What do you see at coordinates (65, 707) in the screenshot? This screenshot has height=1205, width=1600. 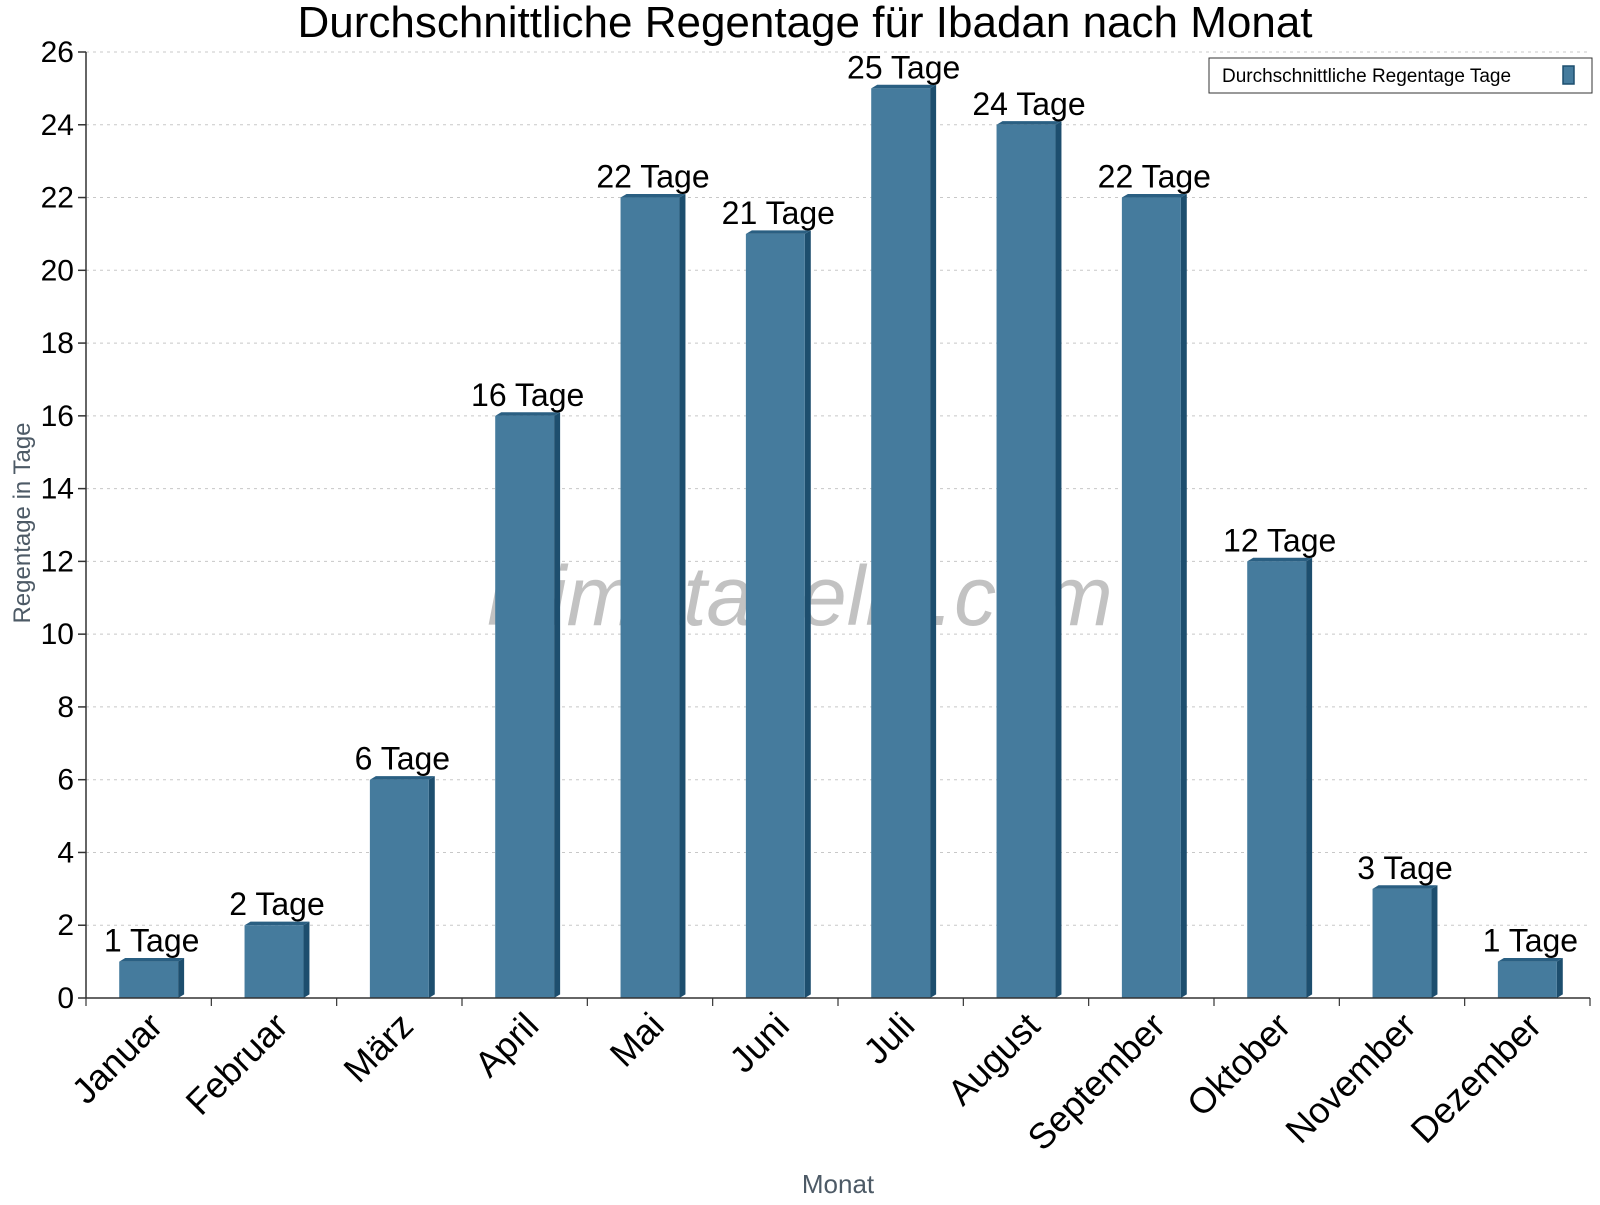 I see `y-tick-label: 8` at bounding box center [65, 707].